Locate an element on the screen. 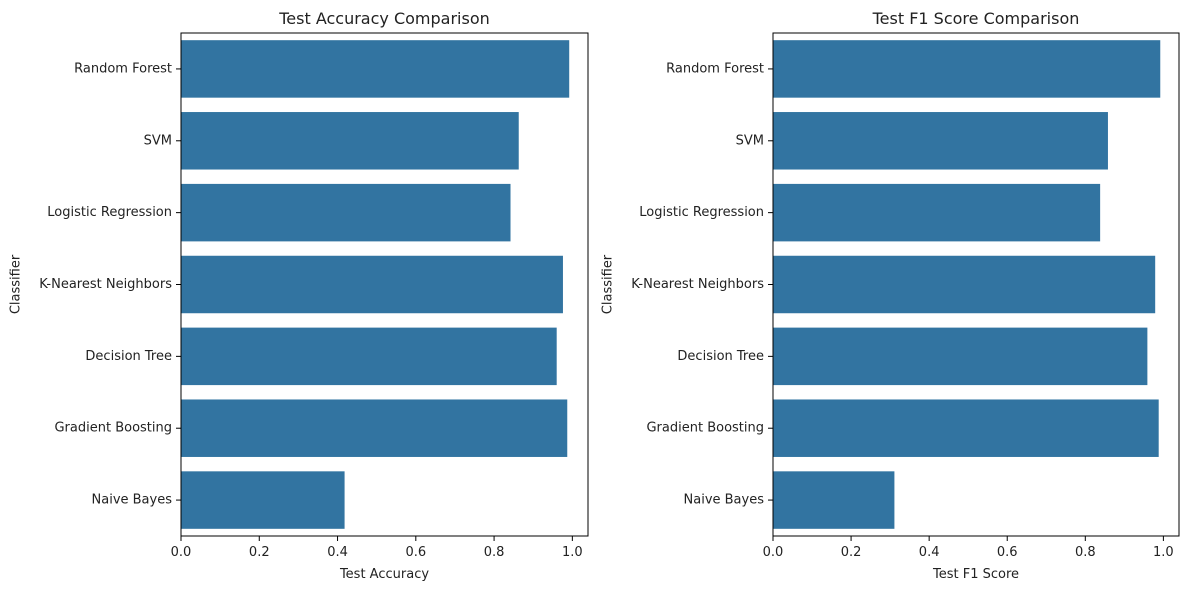 This screenshot has height=590, width=1189. accuracy-x-tick-label: 0.4 is located at coordinates (337, 552).